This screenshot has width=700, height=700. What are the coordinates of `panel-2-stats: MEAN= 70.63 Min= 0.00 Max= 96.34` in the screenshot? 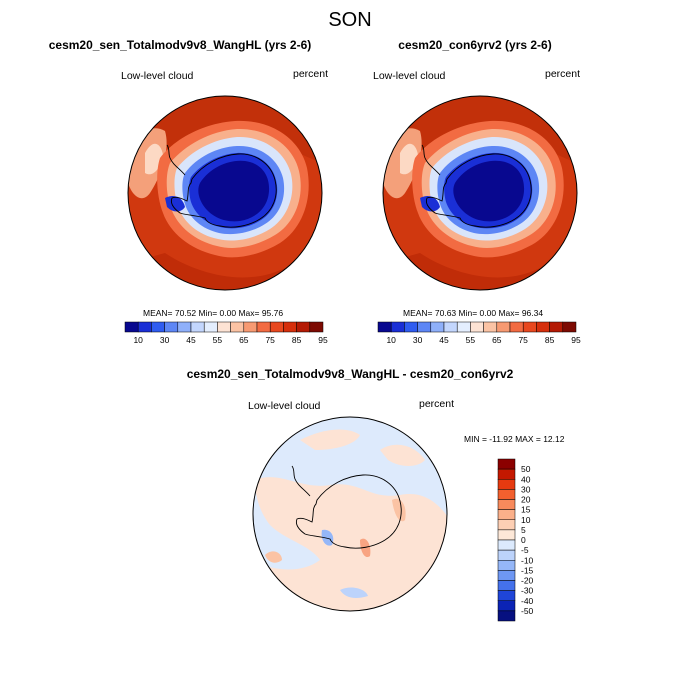 It's located at (473, 313).